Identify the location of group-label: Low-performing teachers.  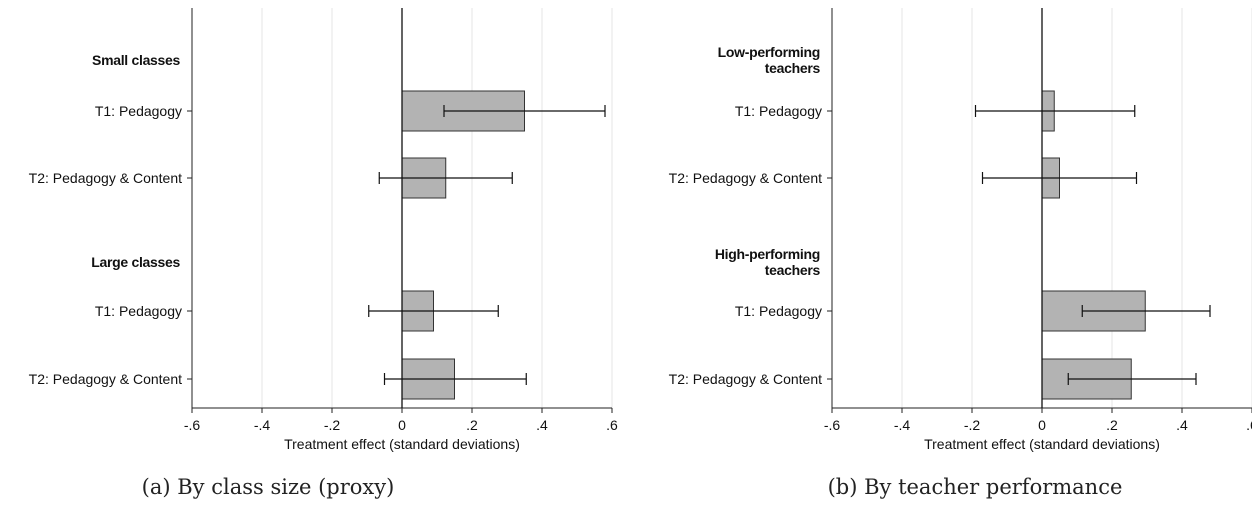
(769, 60).